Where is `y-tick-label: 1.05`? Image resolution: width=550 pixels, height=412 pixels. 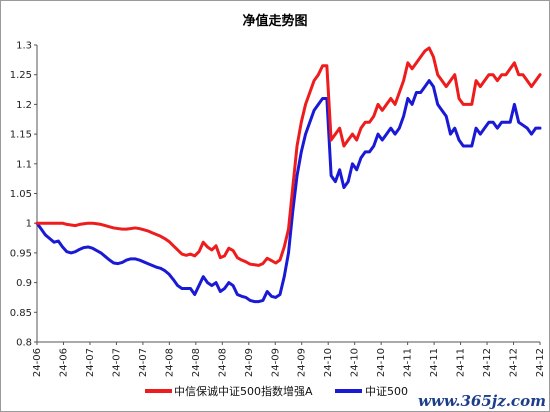 y-tick-label: 1.05 is located at coordinates (21, 194).